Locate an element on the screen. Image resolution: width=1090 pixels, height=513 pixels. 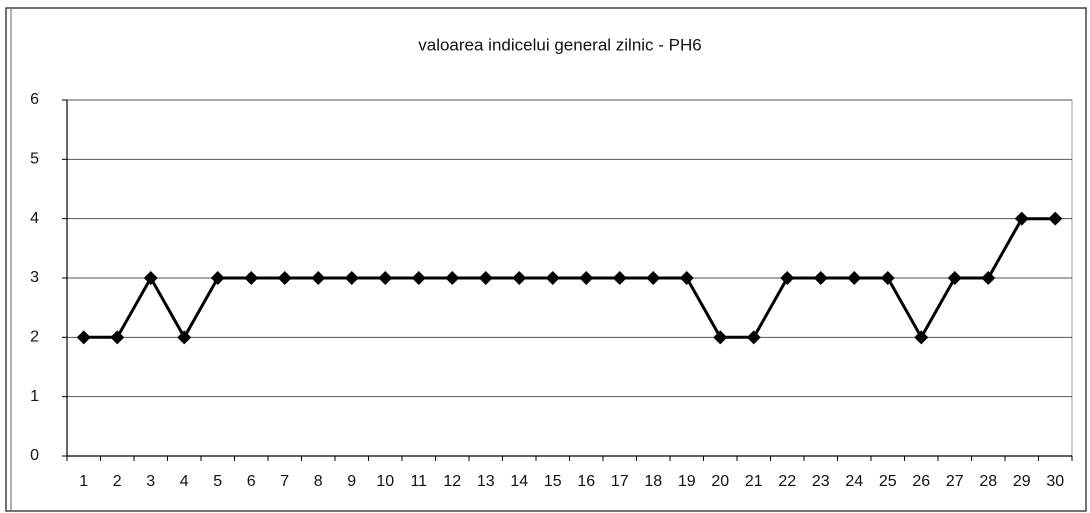
x-tick-label: 12 is located at coordinates (452, 481).